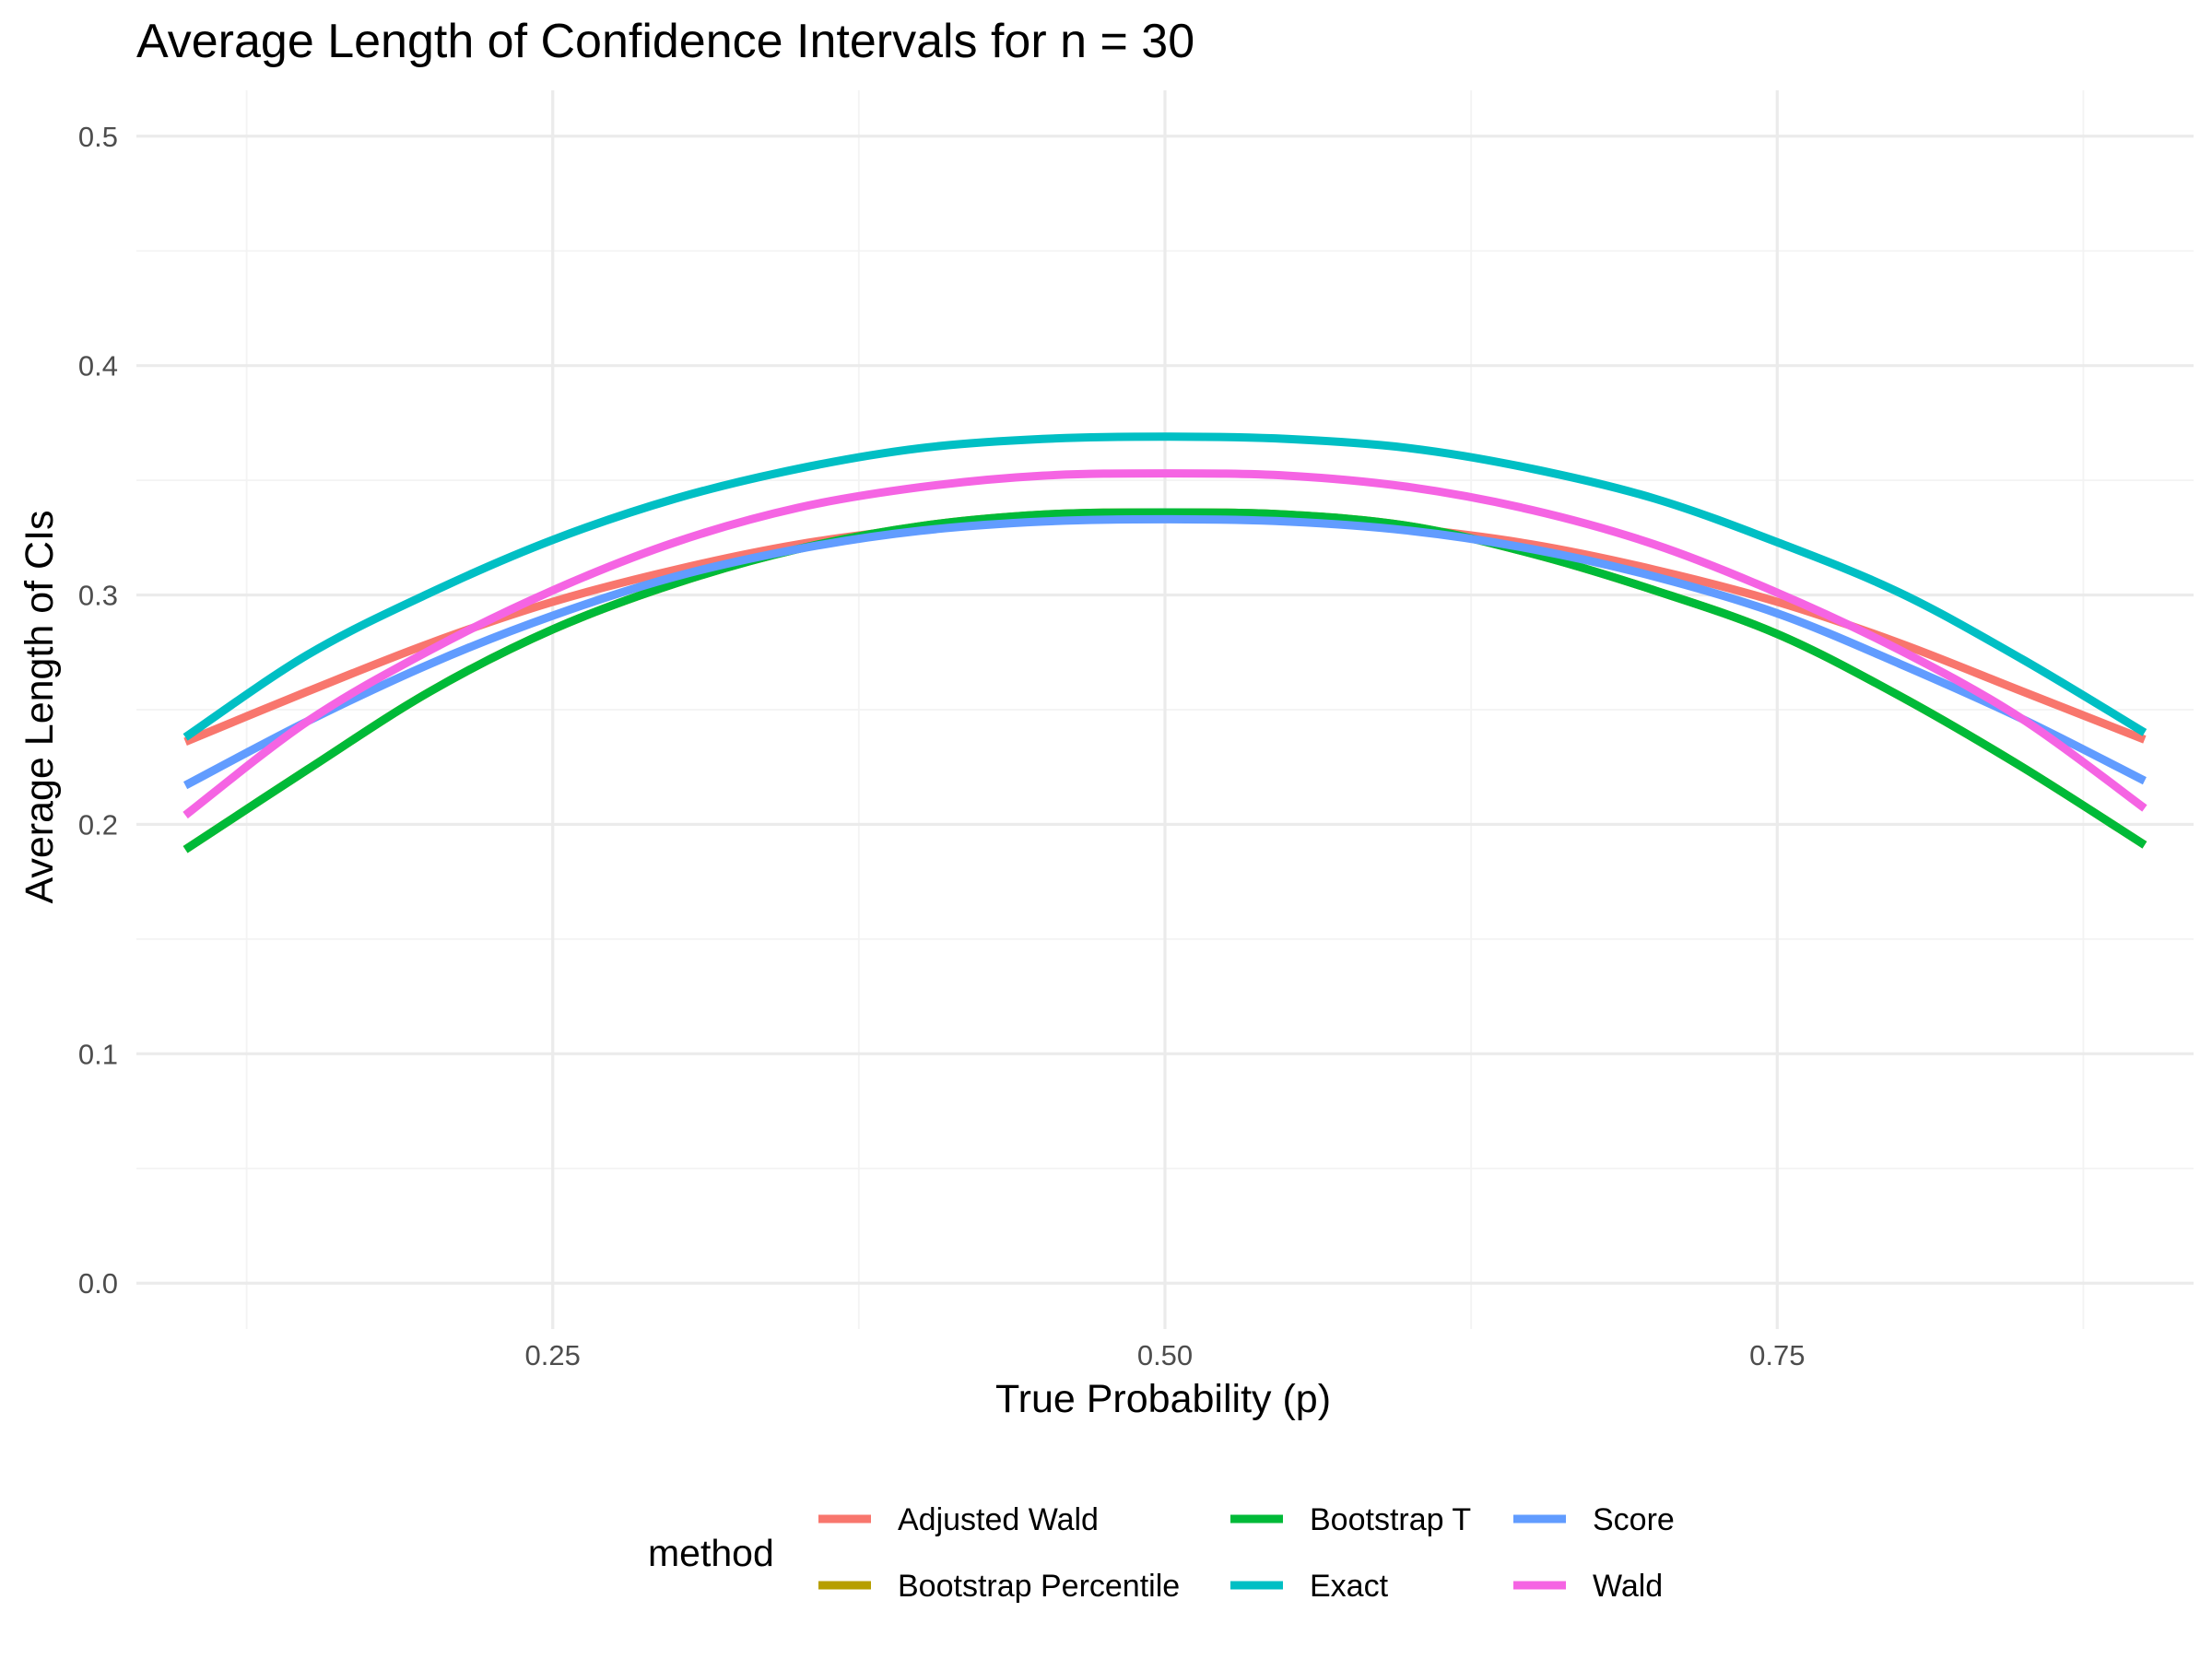  I want to click on series-line-score, so click(1165, 652).